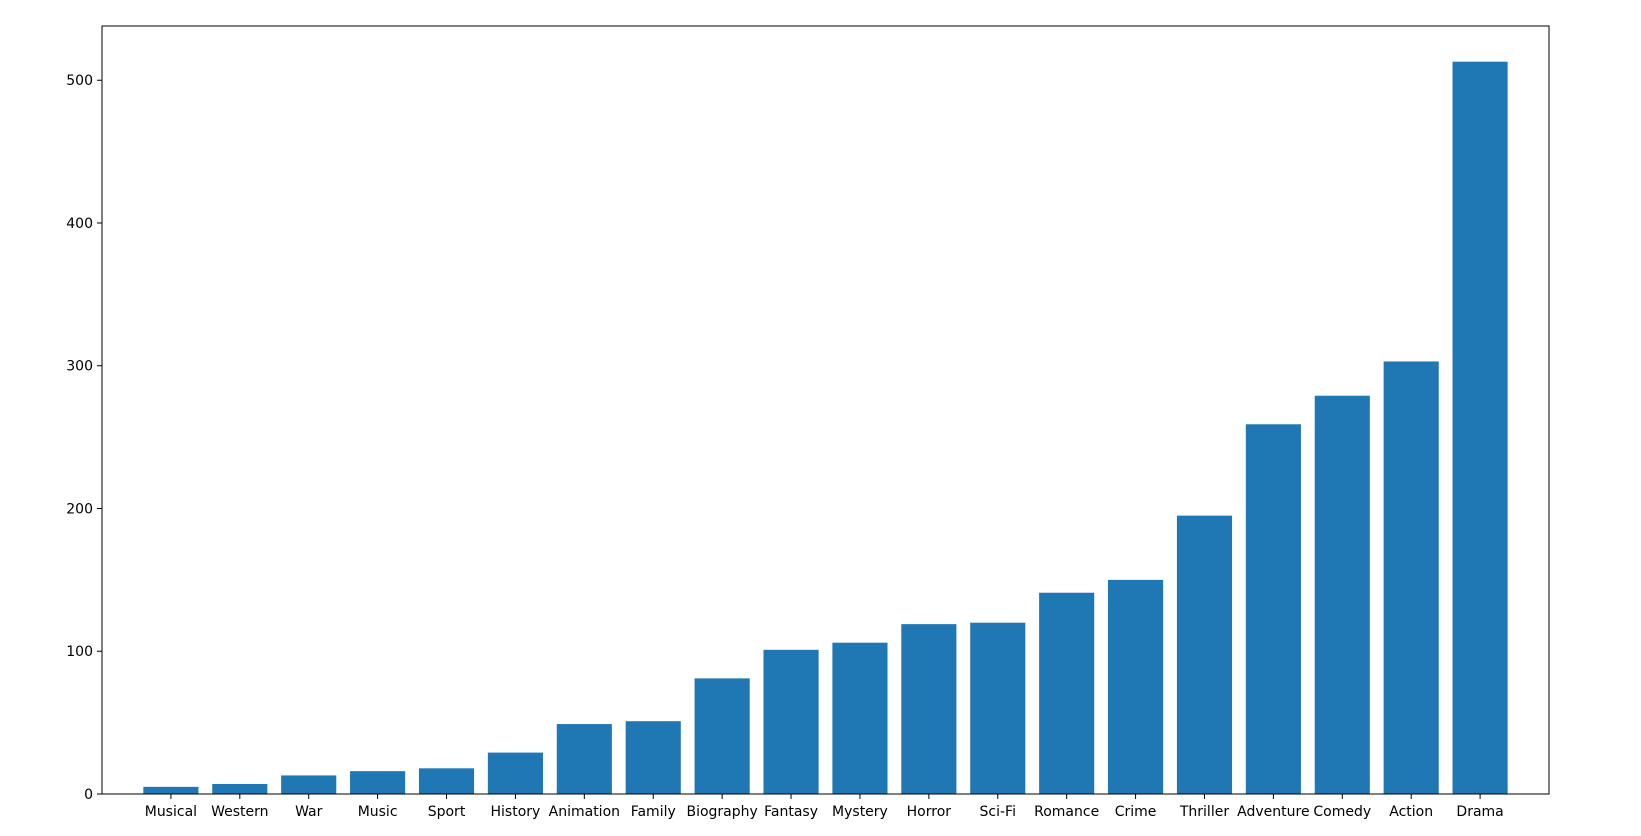 This screenshot has height=836, width=1641. Describe the element at coordinates (1273, 812) in the screenshot. I see `x-tick-label: Adventure` at that location.